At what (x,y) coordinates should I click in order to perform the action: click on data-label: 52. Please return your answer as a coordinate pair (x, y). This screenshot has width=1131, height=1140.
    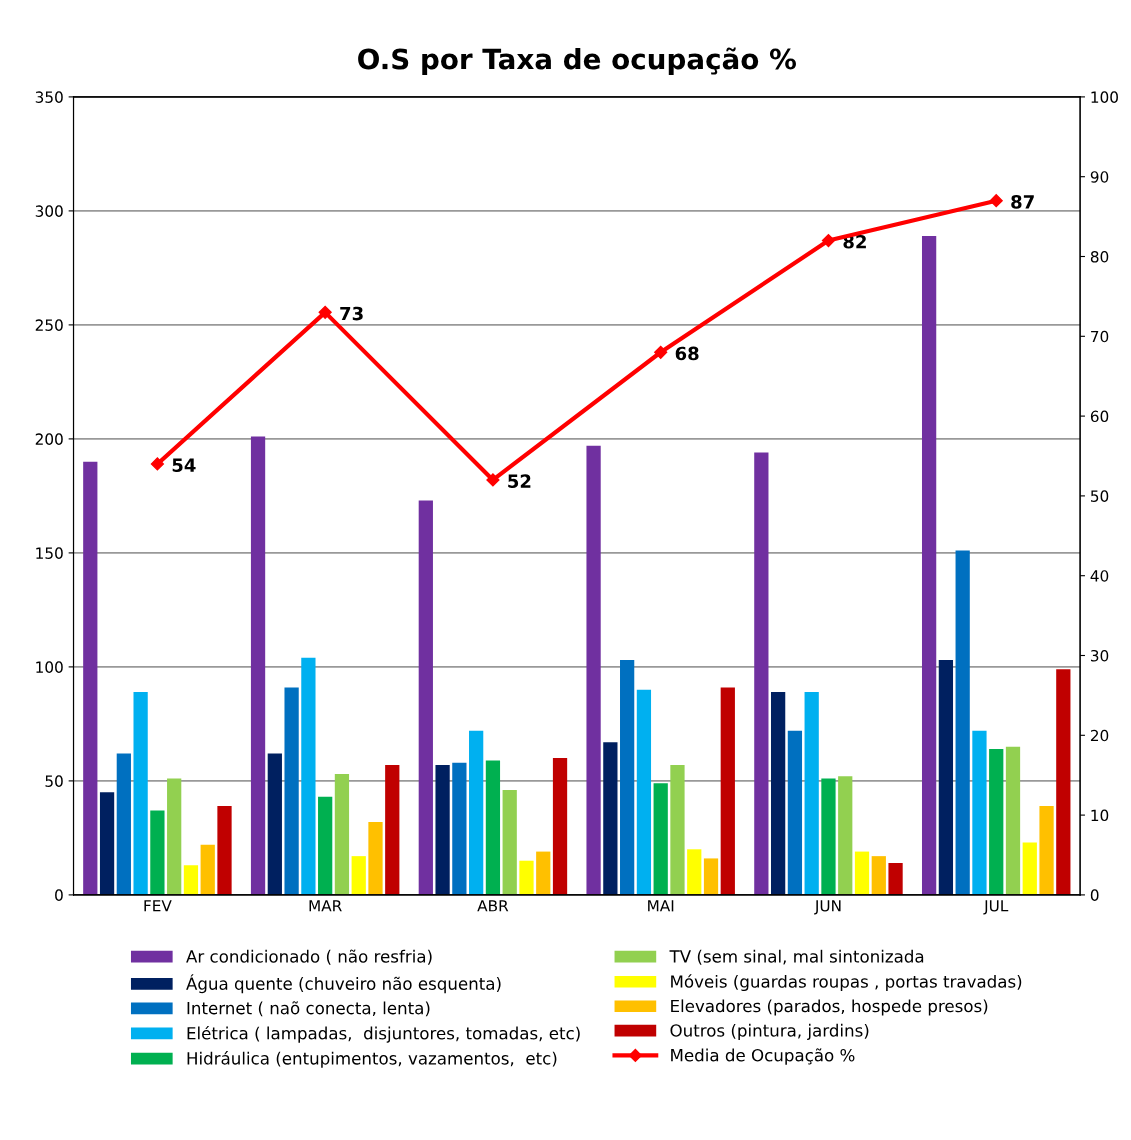
    Looking at the image, I should click on (519, 481).